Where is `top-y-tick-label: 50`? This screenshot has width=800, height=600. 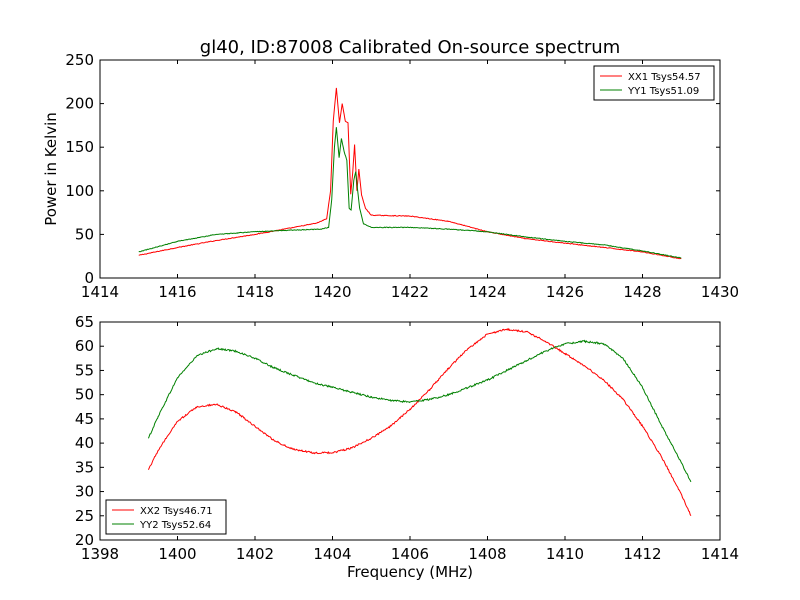 top-y-tick-label: 50 is located at coordinates (84, 234).